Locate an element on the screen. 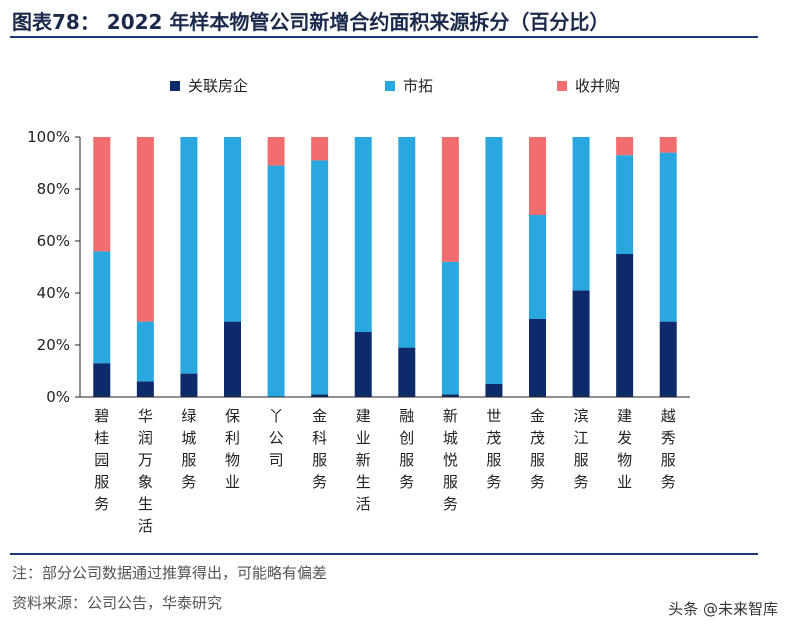 The width and height of the screenshot is (800, 636). x-label-9: 世茂服务 is located at coordinates (493, 449).